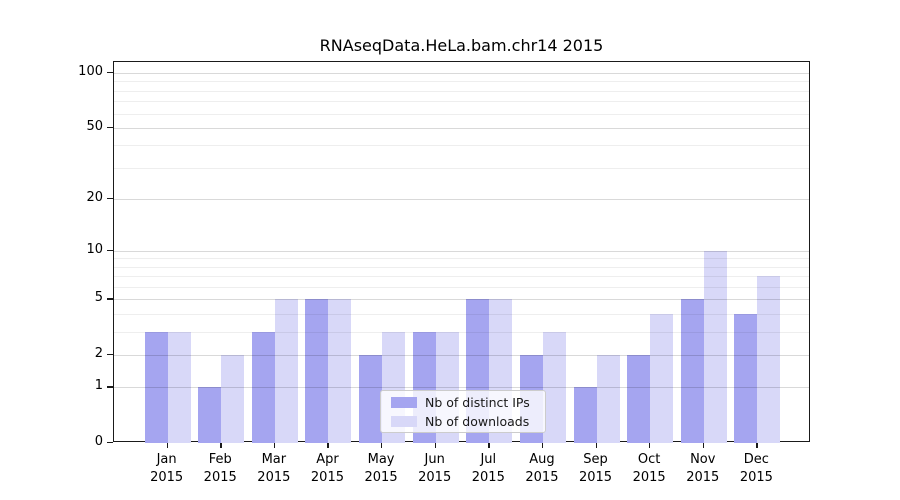  Describe the element at coordinates (477, 421) in the screenshot. I see `legend-label-downloads: Nb of downloads` at that location.